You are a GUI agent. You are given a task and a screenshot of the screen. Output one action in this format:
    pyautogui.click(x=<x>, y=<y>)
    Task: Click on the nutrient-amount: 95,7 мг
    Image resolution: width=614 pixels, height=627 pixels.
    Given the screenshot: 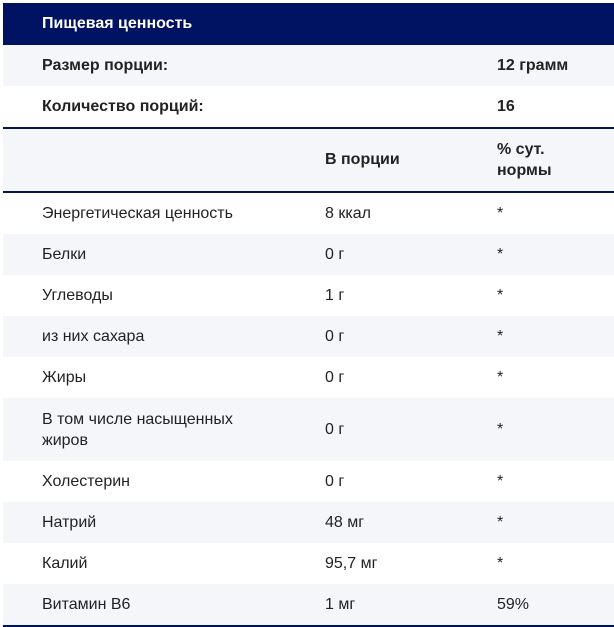 What is the action you would take?
    pyautogui.click(x=351, y=563)
    